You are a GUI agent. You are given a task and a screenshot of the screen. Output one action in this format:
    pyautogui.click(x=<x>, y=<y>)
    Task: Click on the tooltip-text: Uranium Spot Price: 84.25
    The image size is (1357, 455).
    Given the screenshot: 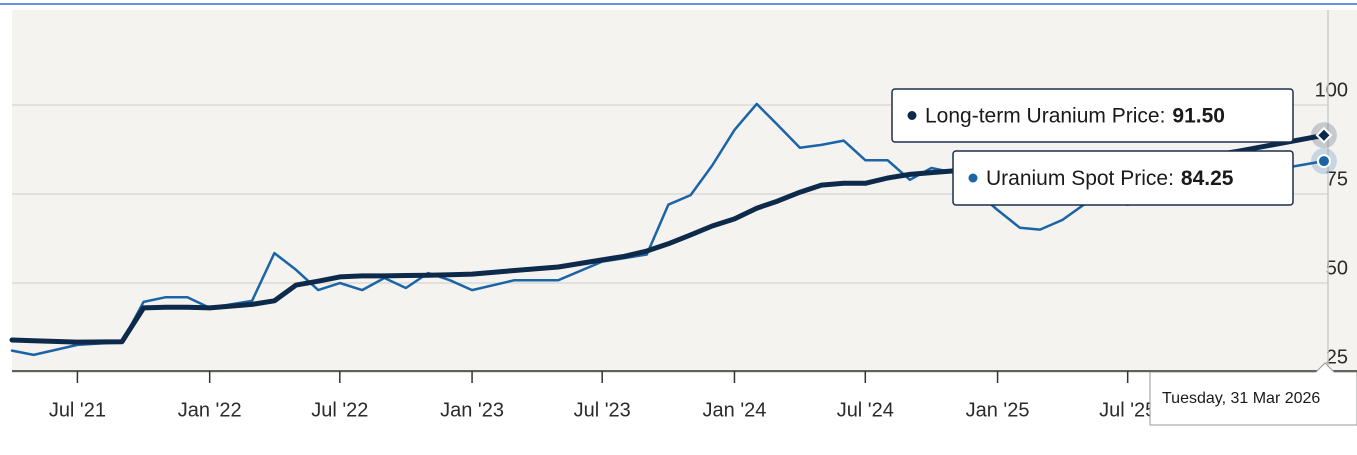 What is the action you would take?
    pyautogui.click(x=1110, y=178)
    